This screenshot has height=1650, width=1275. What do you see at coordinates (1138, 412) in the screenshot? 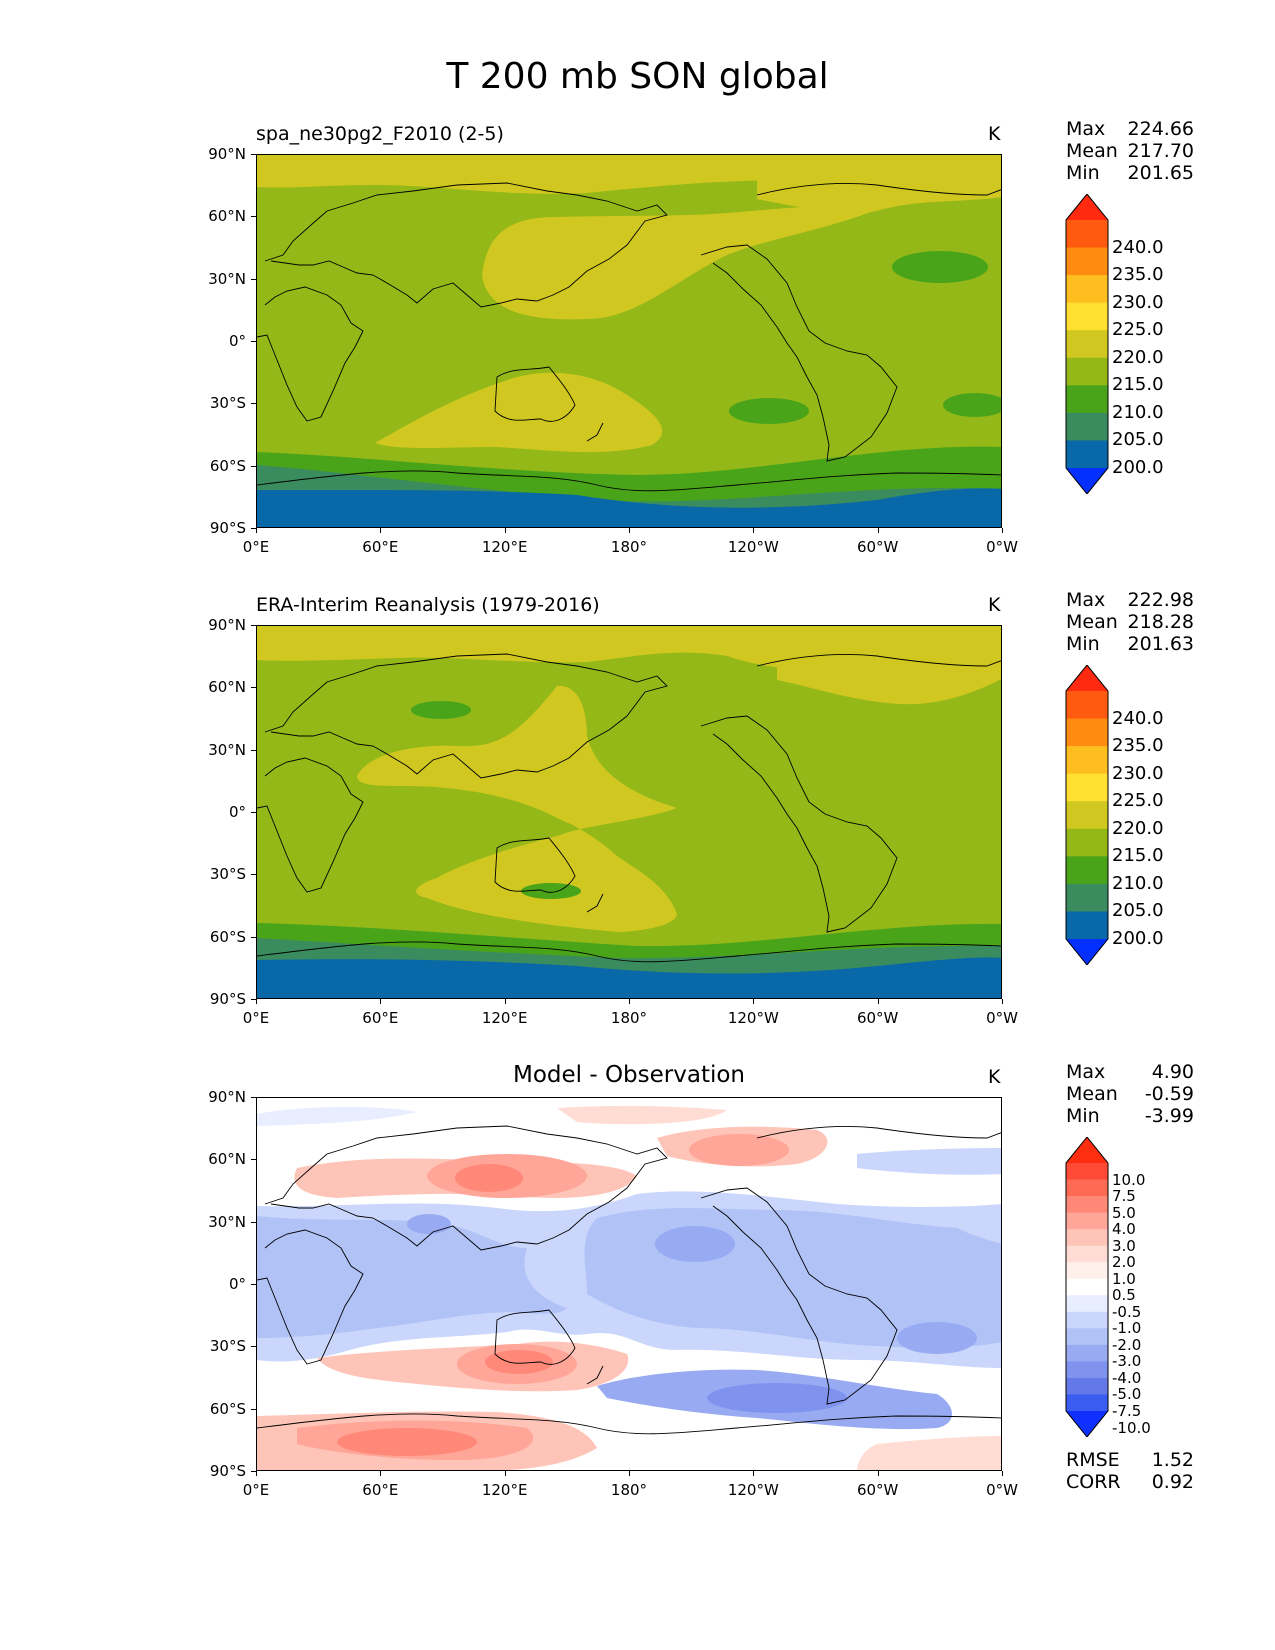
I see `colorbar-tick-label: 210.0` at bounding box center [1138, 412].